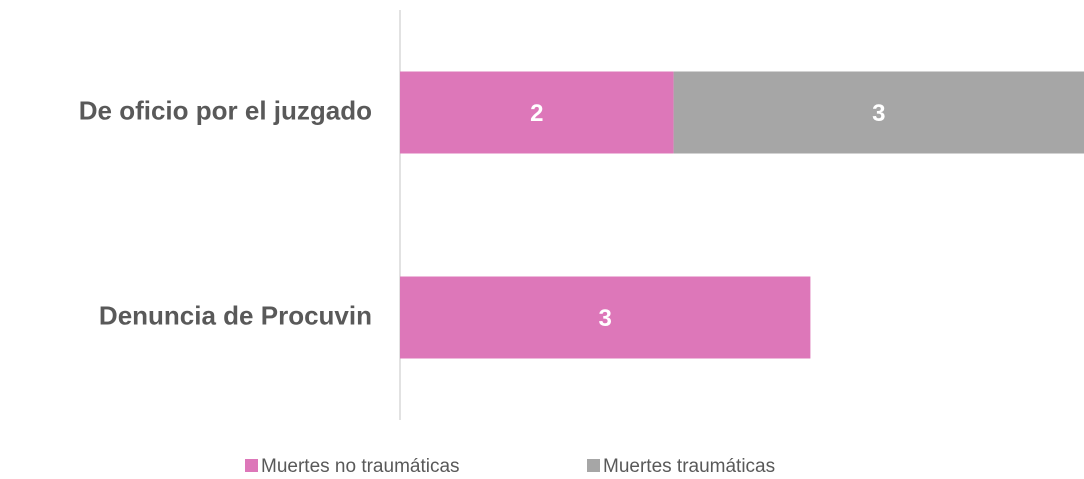 The height and width of the screenshot is (479, 1084). I want to click on legend-label: Muertes traumáticas, so click(689, 466).